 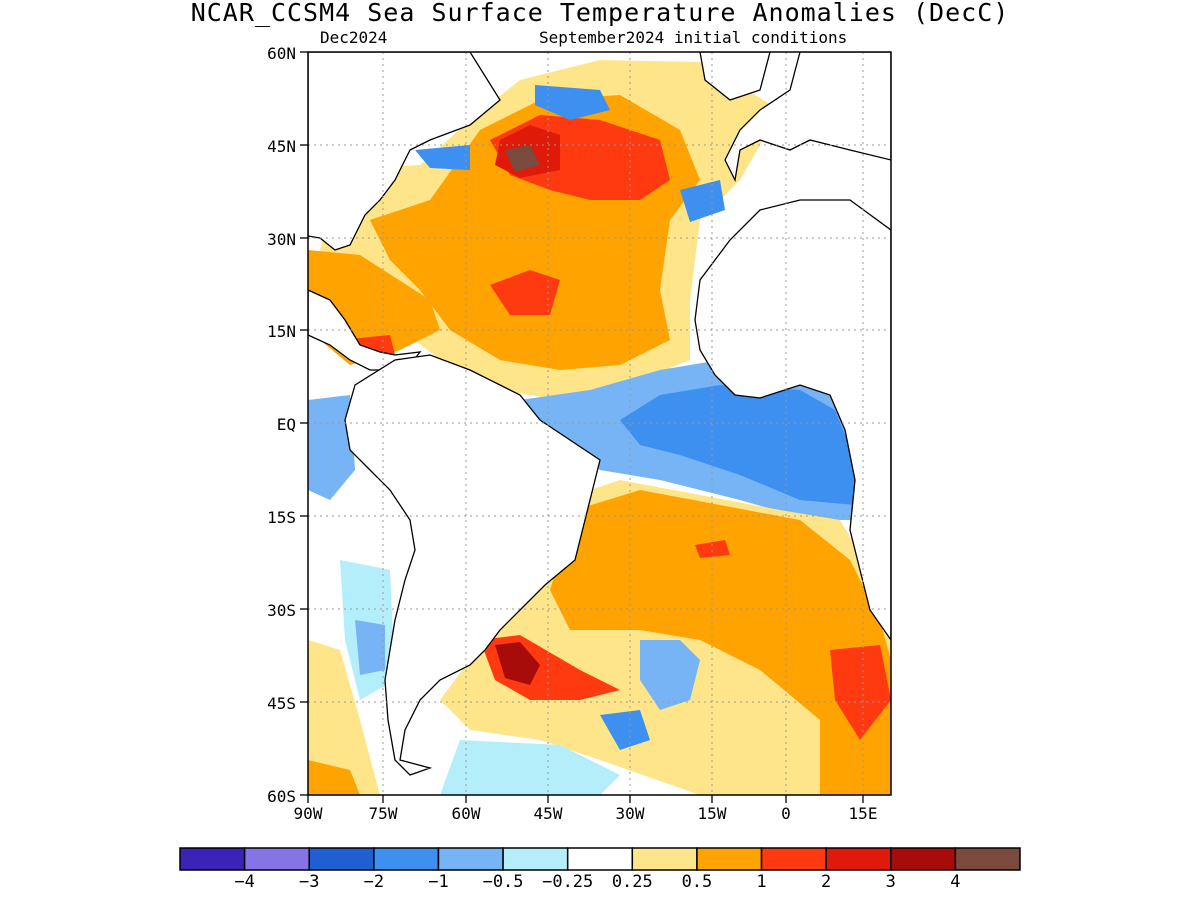 I want to click on lat-label-15s: 15S, so click(x=281, y=517).